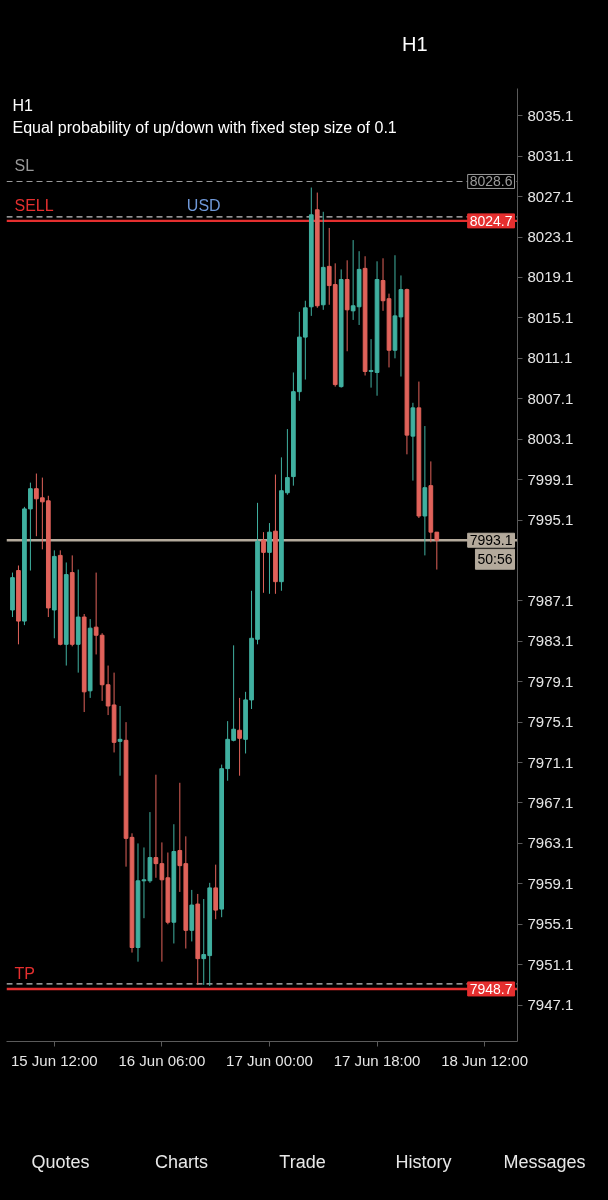 Image resolution: width=608 pixels, height=1200 pixels. I want to click on annotation: 50:56, so click(495, 559).